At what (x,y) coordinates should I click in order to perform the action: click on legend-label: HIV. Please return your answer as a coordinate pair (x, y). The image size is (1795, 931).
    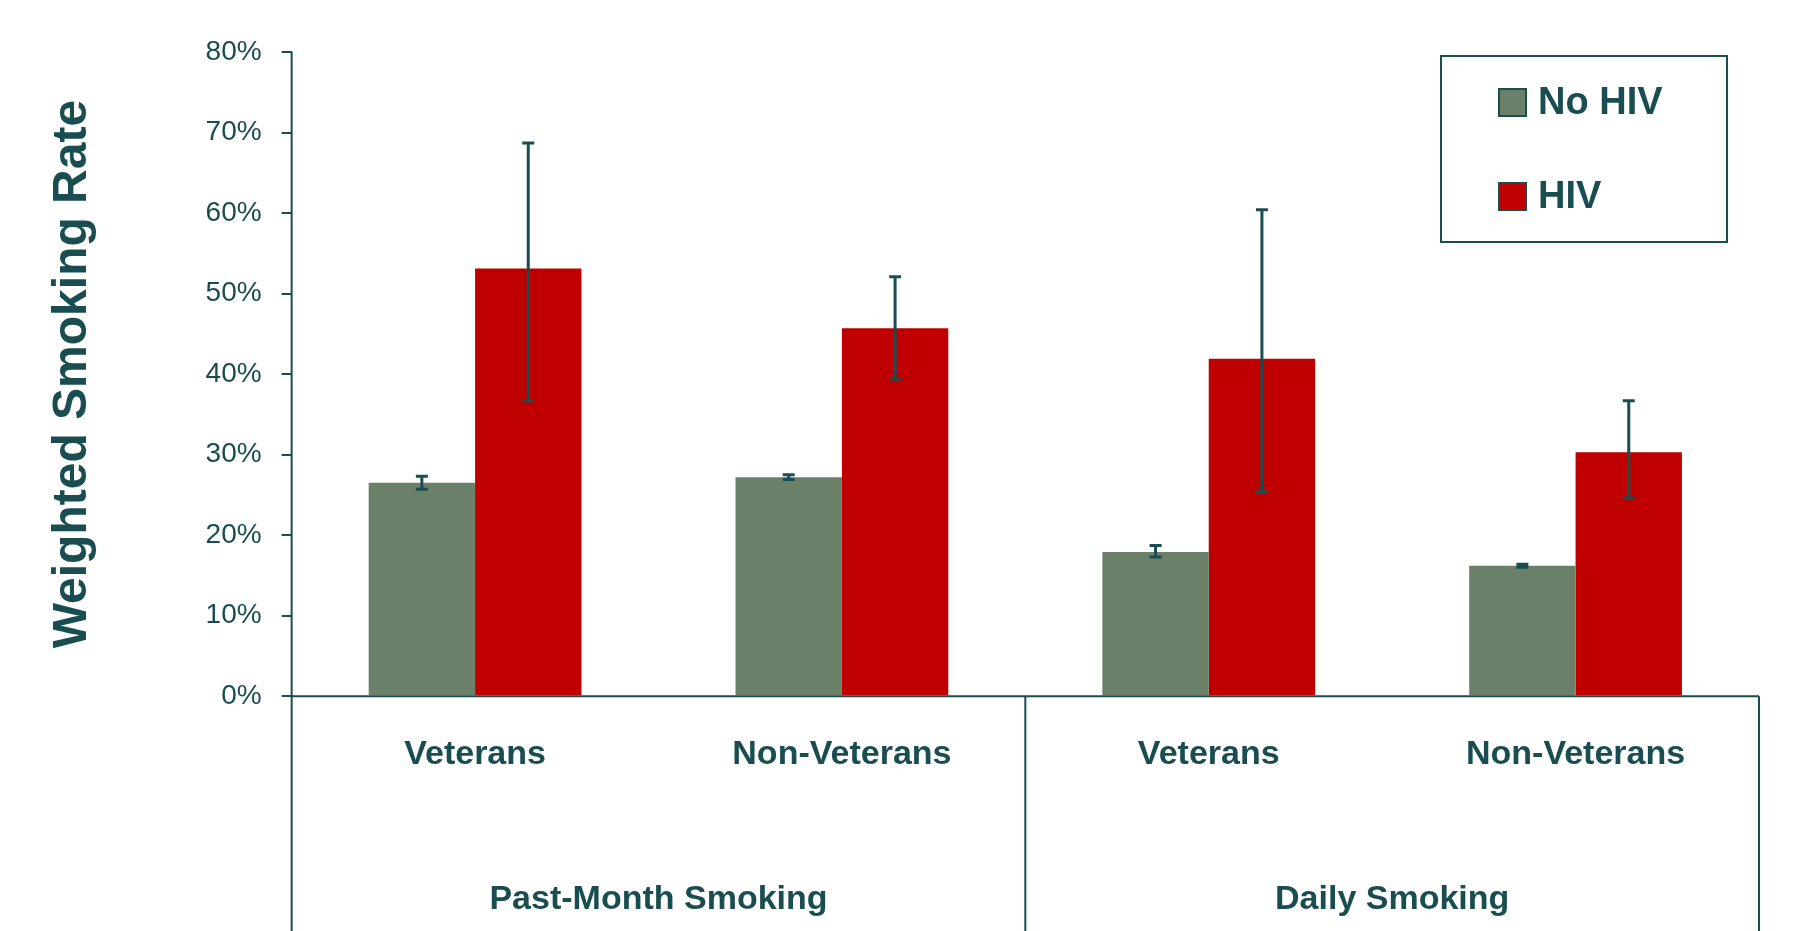
    Looking at the image, I should click on (1570, 195).